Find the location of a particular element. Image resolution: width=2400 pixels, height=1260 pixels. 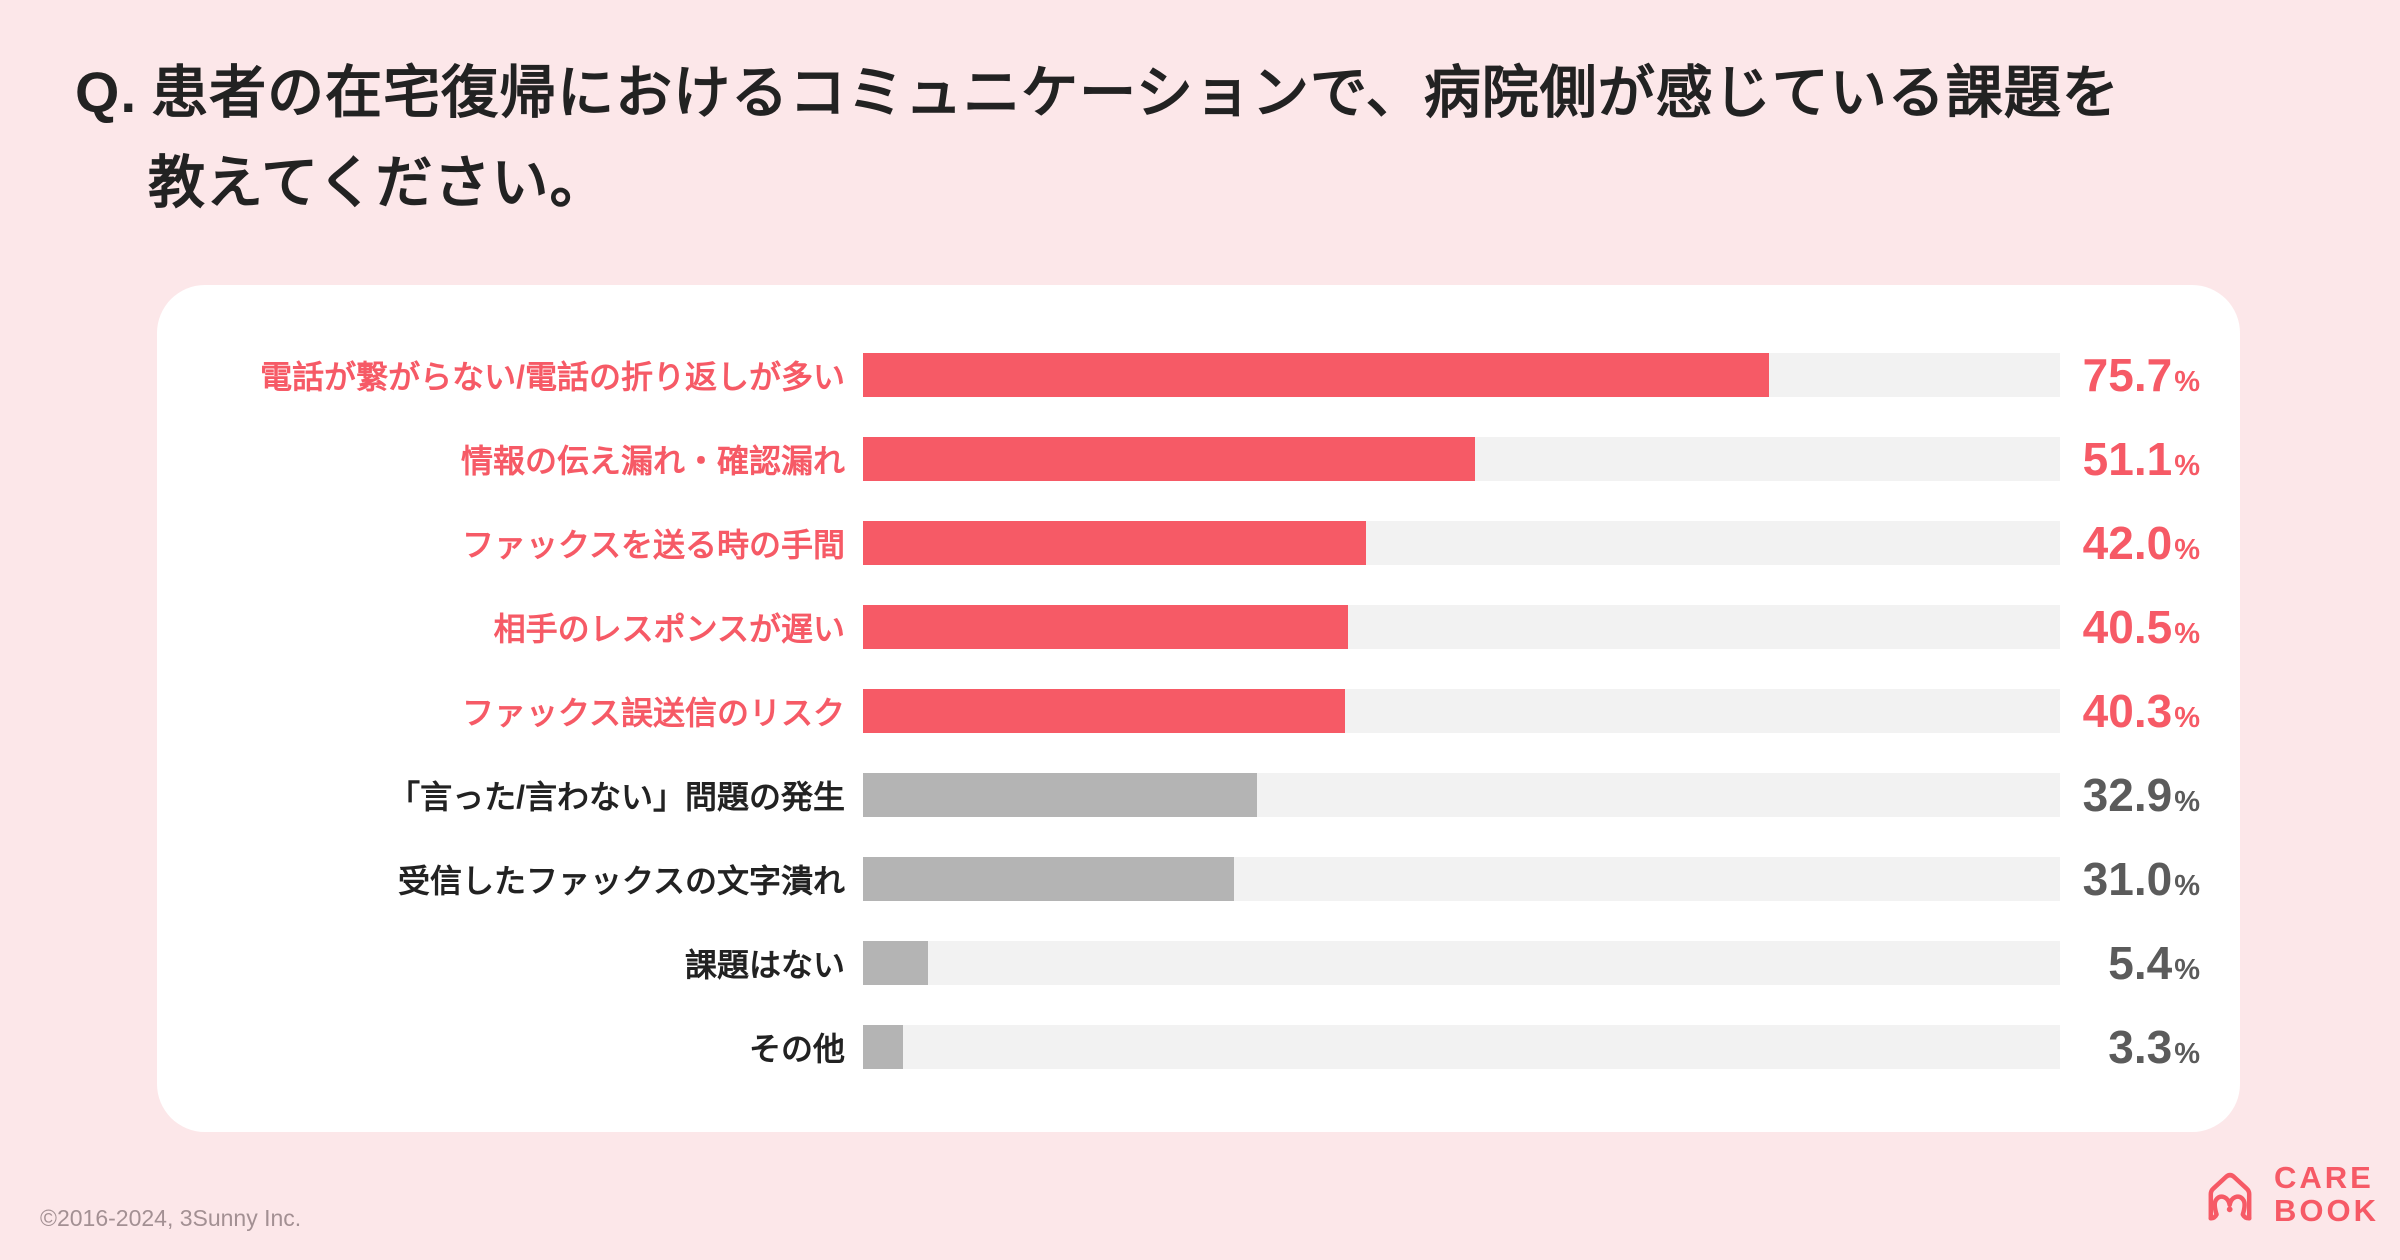

question-title-line1: Q. 患者の在宅復帰におけるコミュニケーションで、病院側が感じている課題を is located at coordinates (1097, 93).